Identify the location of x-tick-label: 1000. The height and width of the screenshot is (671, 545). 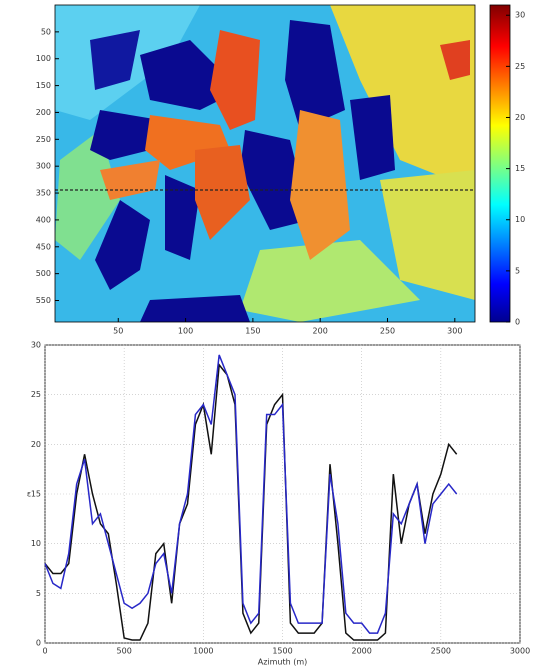
(203, 651).